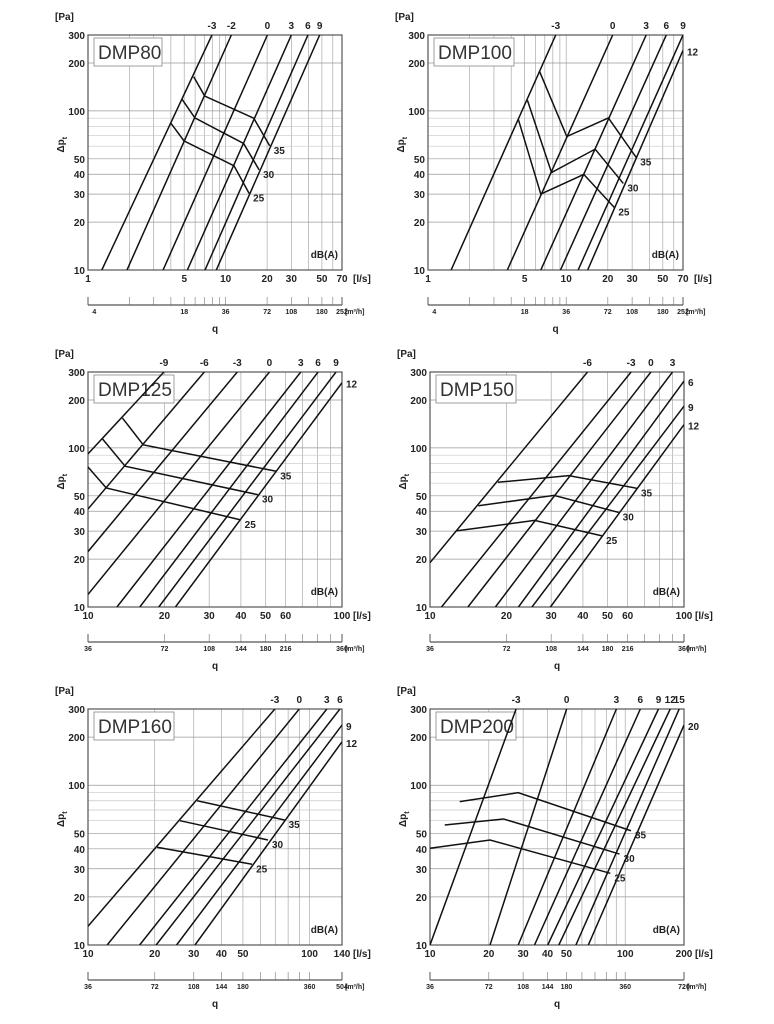 The width and height of the screenshot is (774, 1024). I want to click on y-tick-label: 30, so click(422, 870).